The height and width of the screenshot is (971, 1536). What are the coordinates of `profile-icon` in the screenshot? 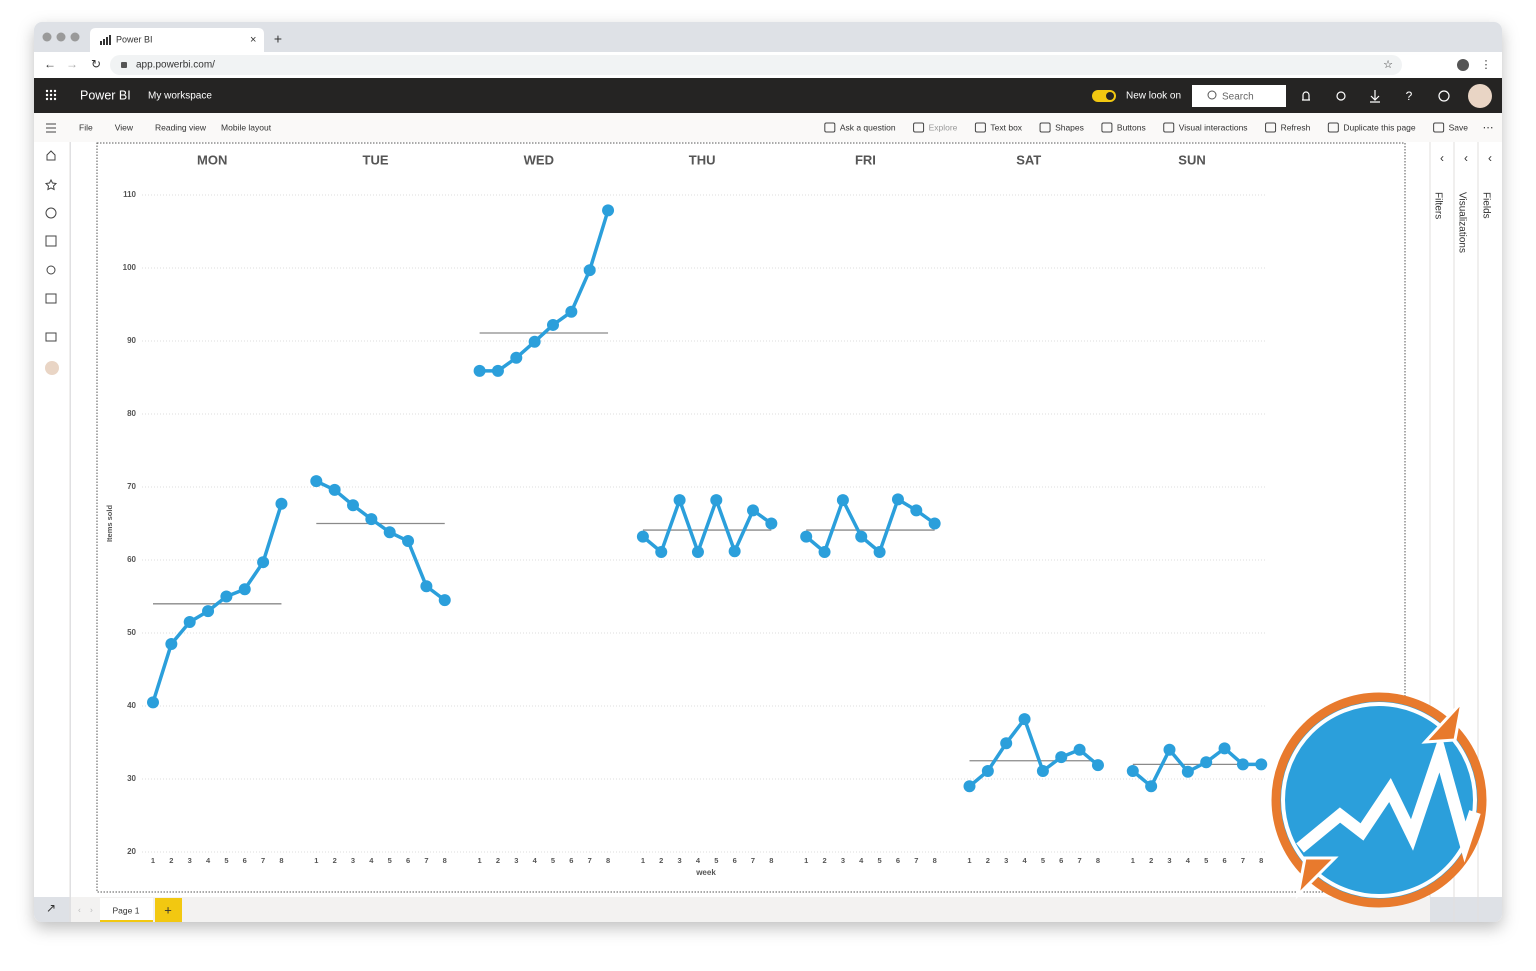 It's located at (1463, 65).